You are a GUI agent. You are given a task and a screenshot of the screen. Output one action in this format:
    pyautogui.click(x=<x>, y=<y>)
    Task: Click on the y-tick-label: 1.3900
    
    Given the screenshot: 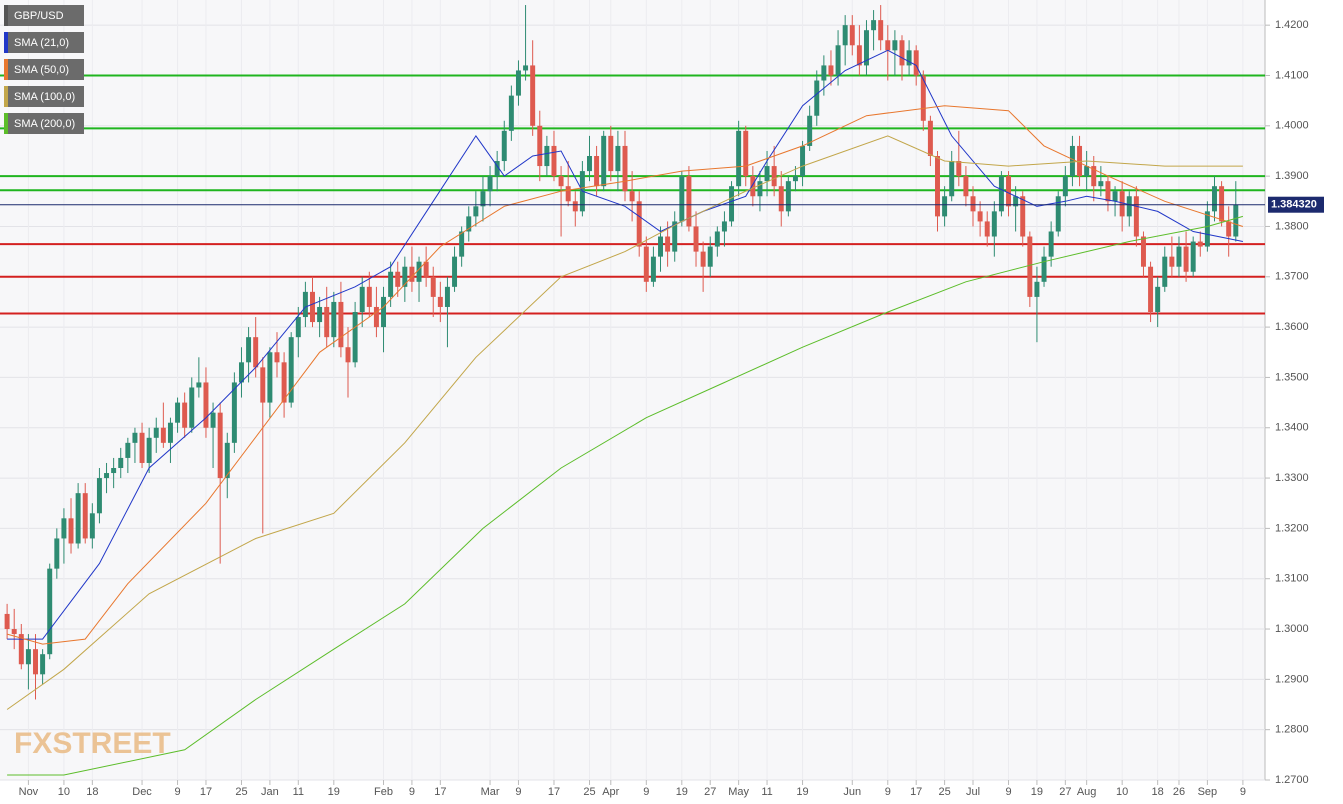 What is the action you would take?
    pyautogui.click(x=1292, y=176)
    